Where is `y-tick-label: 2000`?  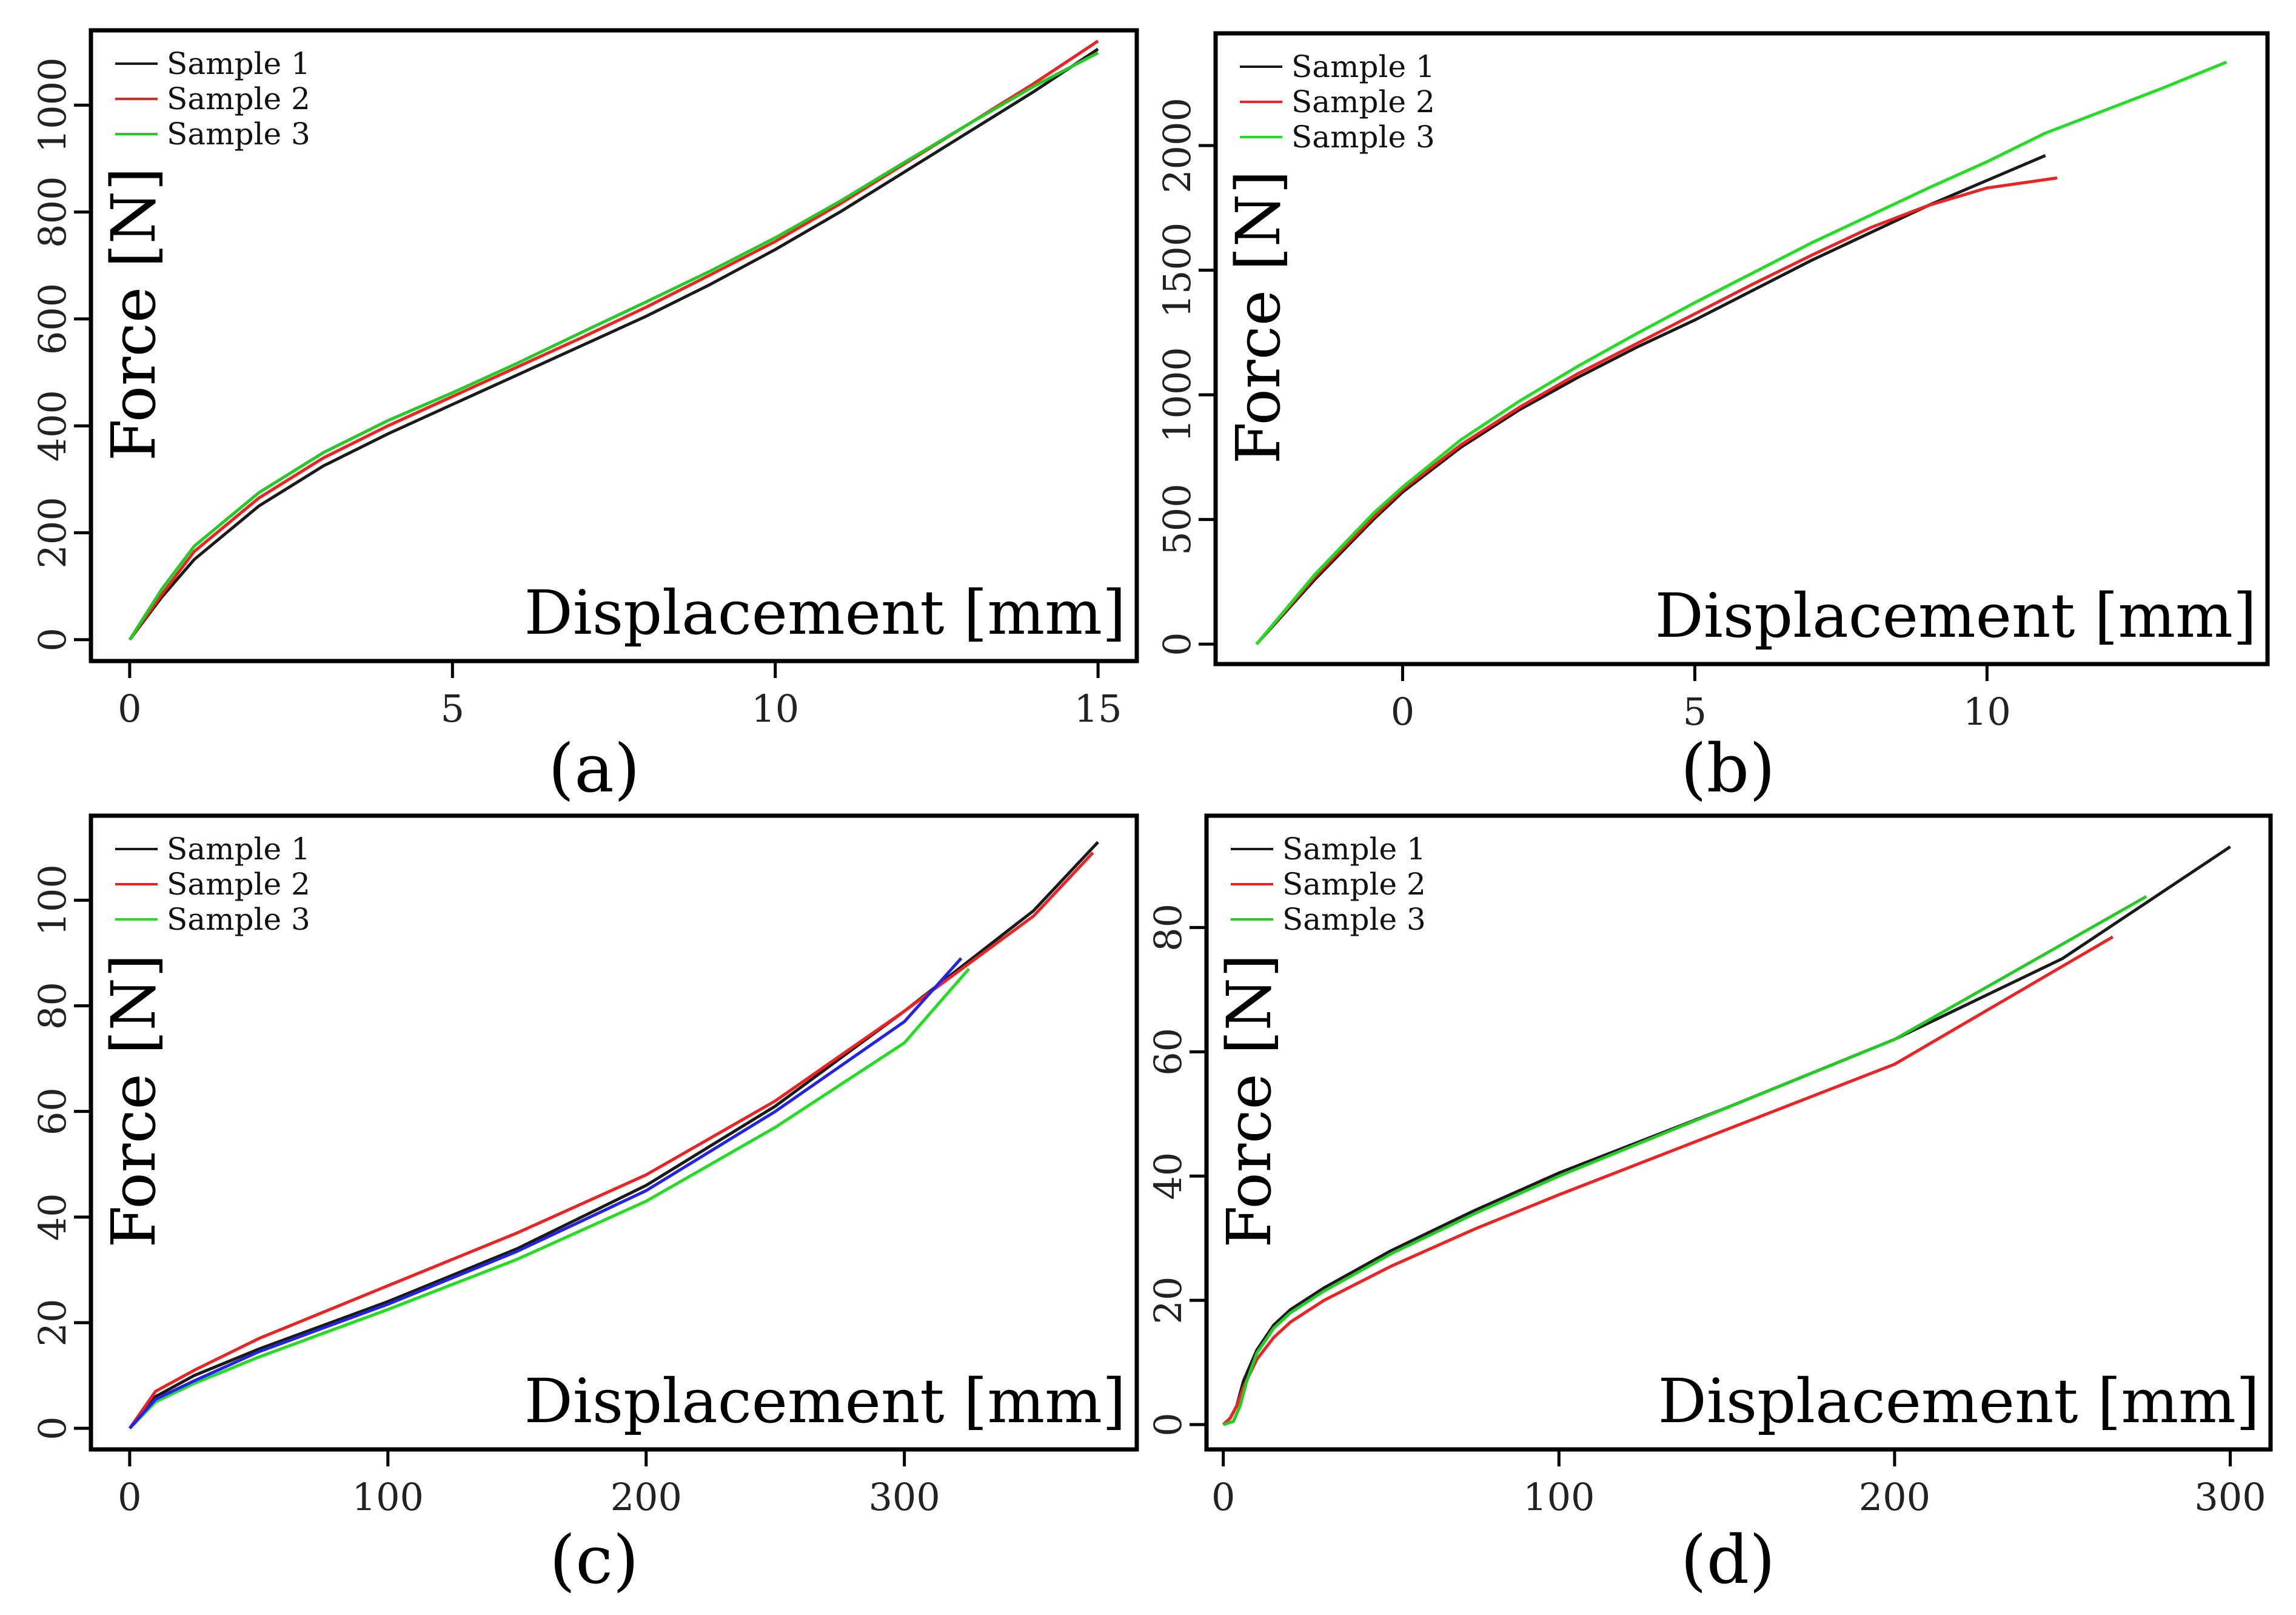 y-tick-label: 2000 is located at coordinates (1177, 145).